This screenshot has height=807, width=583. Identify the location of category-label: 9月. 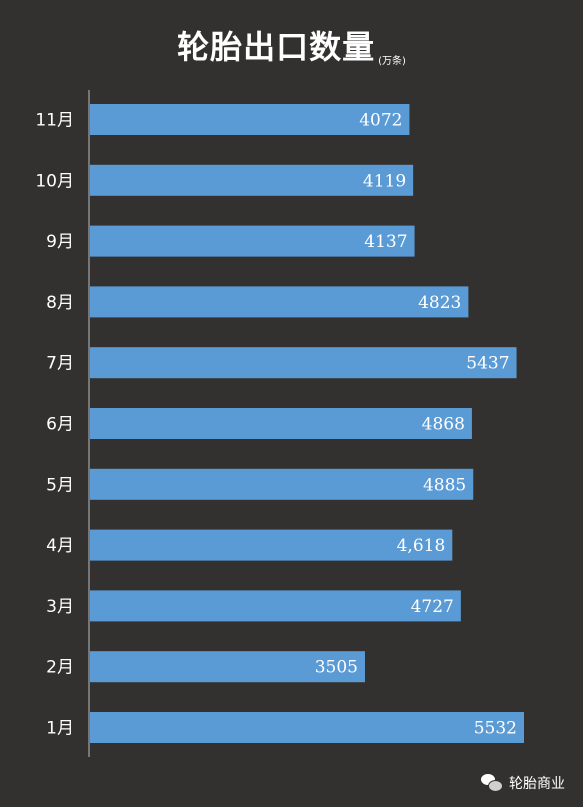
(60, 242).